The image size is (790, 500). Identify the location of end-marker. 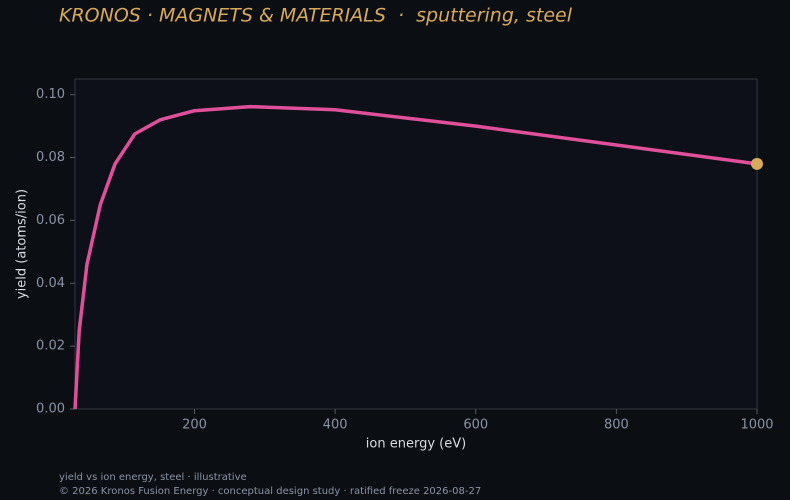
(757, 163).